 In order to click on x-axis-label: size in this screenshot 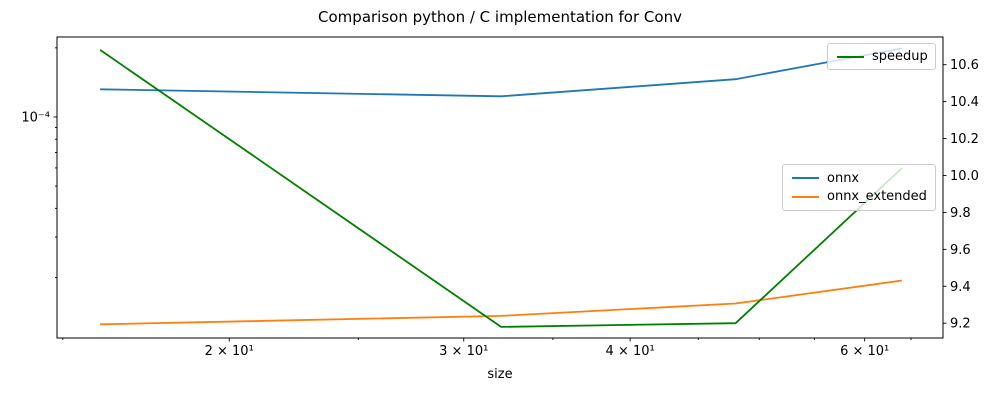, I will do `click(500, 374)`.